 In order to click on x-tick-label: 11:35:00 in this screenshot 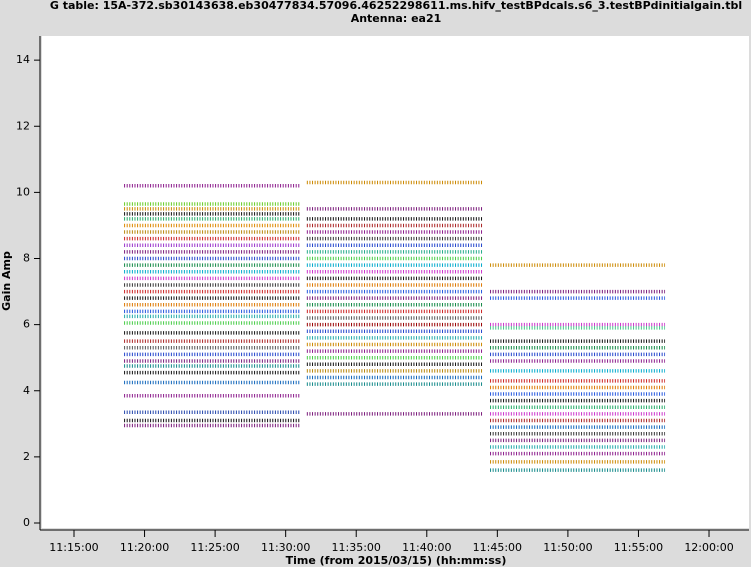, I will do `click(356, 547)`.